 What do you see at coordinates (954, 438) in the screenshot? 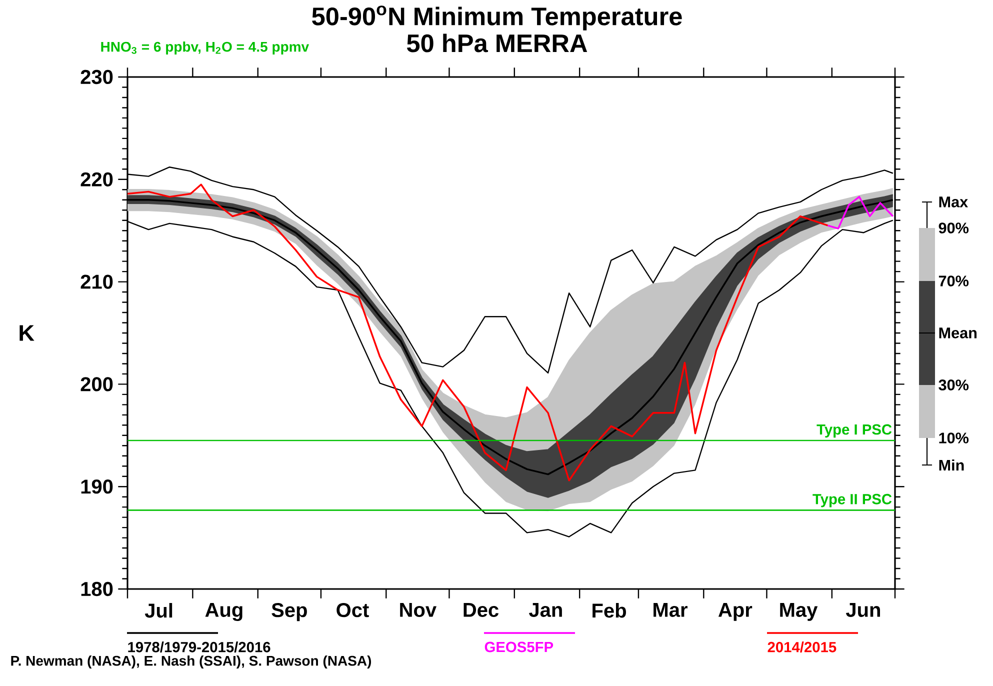
I see `text: 10%` at bounding box center [954, 438].